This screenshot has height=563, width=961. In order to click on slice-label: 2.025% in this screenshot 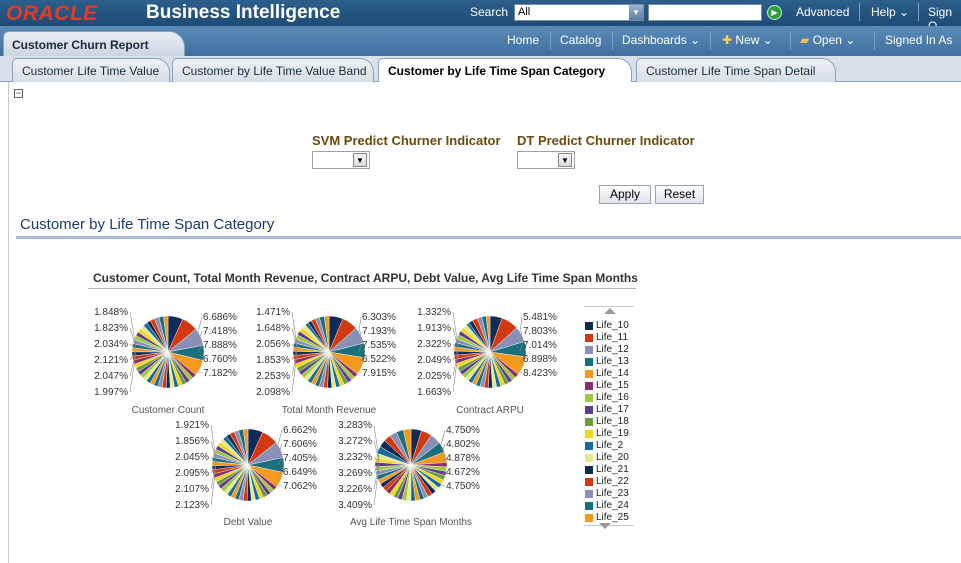, I will do `click(434, 376)`.